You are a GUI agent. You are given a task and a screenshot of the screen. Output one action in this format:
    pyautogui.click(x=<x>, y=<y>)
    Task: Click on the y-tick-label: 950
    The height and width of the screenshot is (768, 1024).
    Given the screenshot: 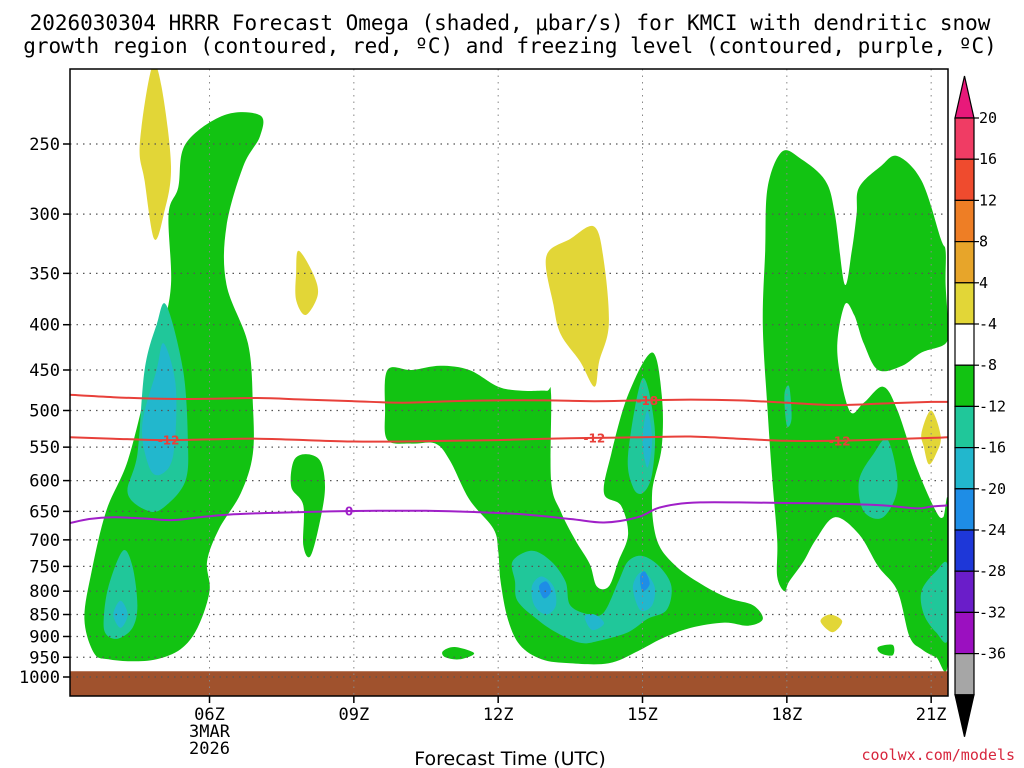 What is the action you would take?
    pyautogui.click(x=44, y=658)
    